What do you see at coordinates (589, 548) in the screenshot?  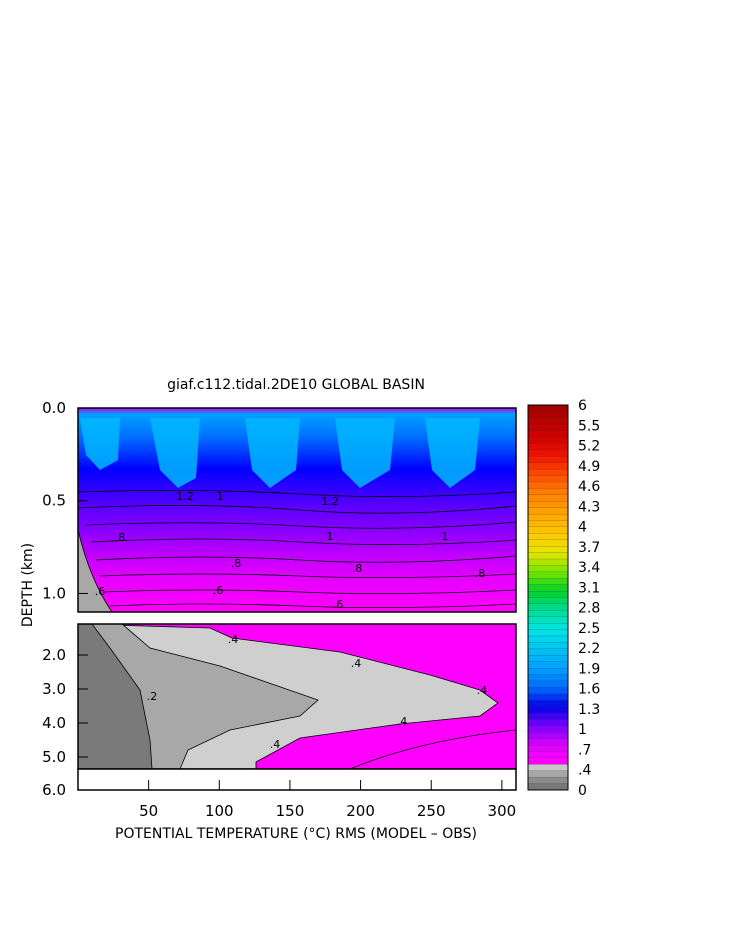 I see `colorbar-tick-label: 3.7` at bounding box center [589, 548].